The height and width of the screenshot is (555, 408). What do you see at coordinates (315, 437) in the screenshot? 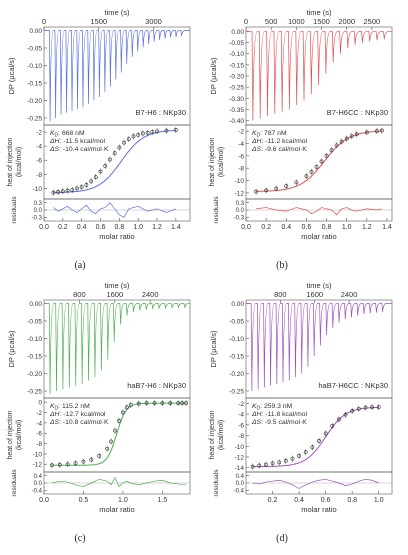
I see `fit-curve` at bounding box center [315, 437].